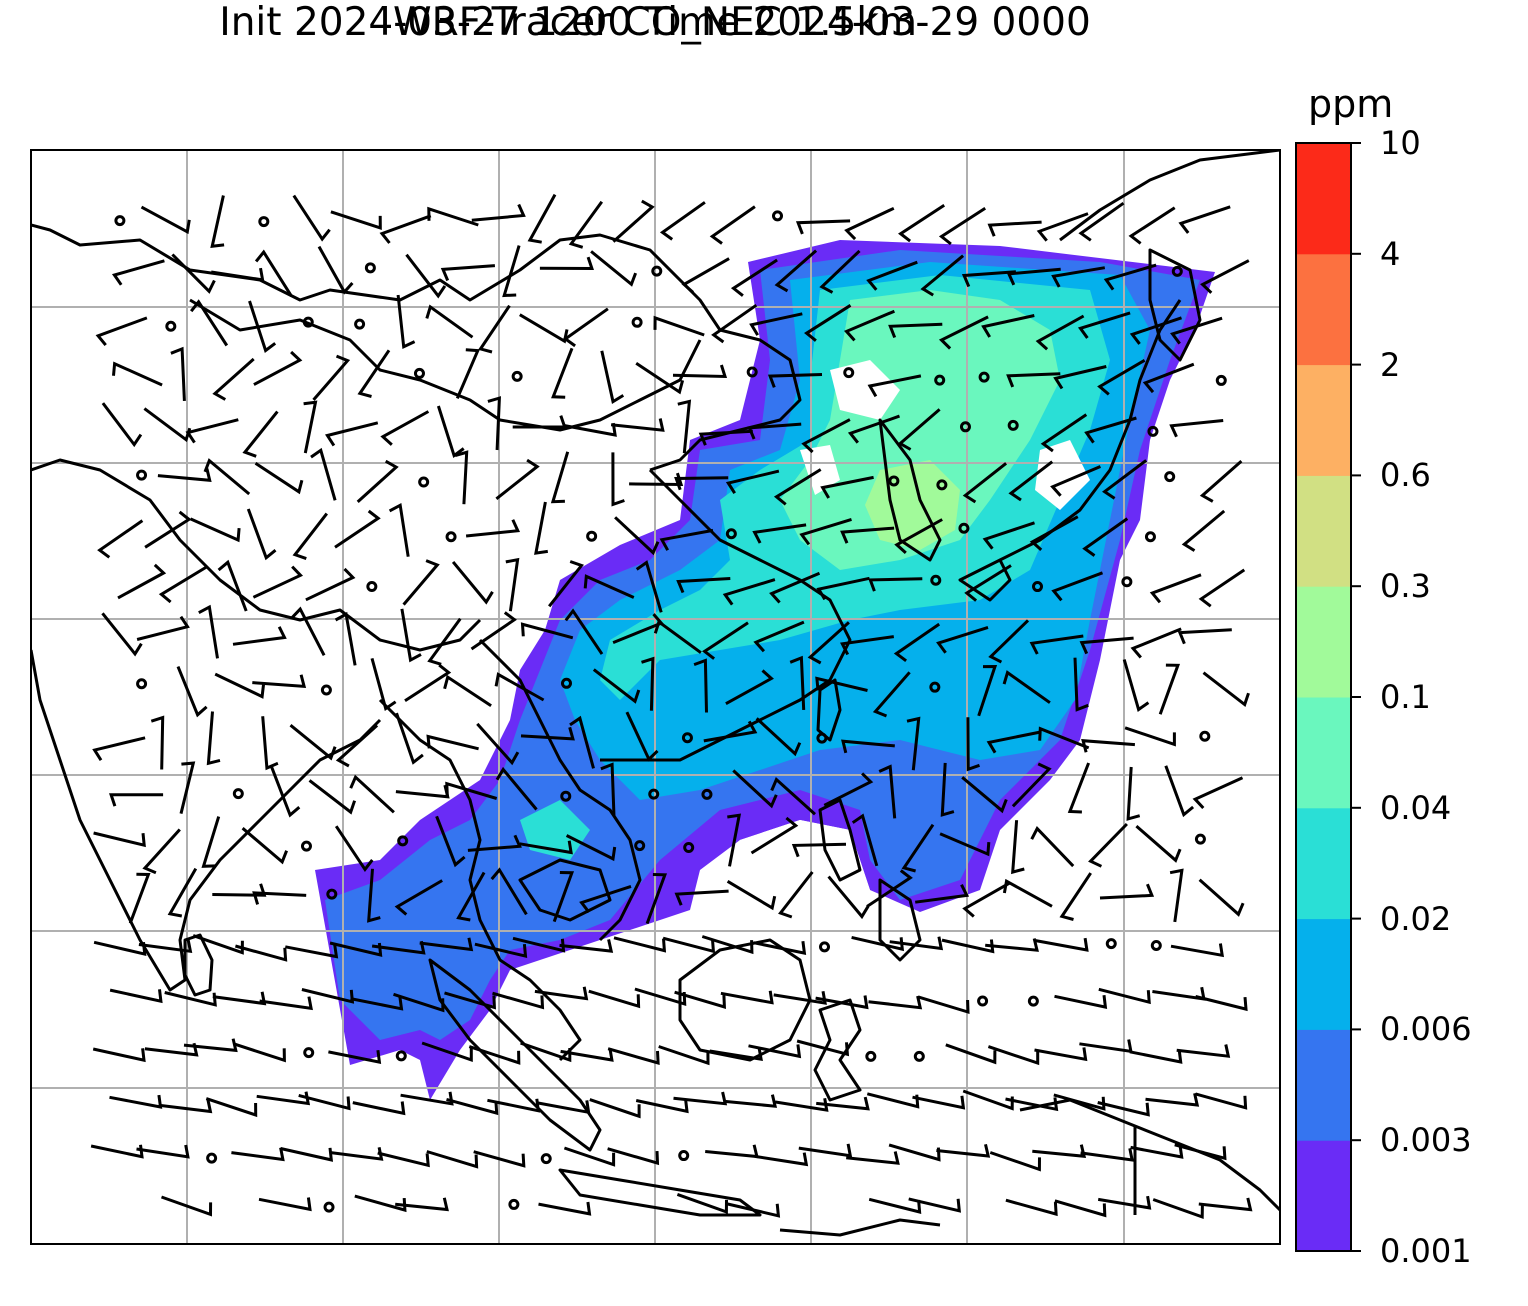  What do you see at coordinates (1400, 143) in the screenshot?
I see `colorbar-tick-label: 10` at bounding box center [1400, 143].